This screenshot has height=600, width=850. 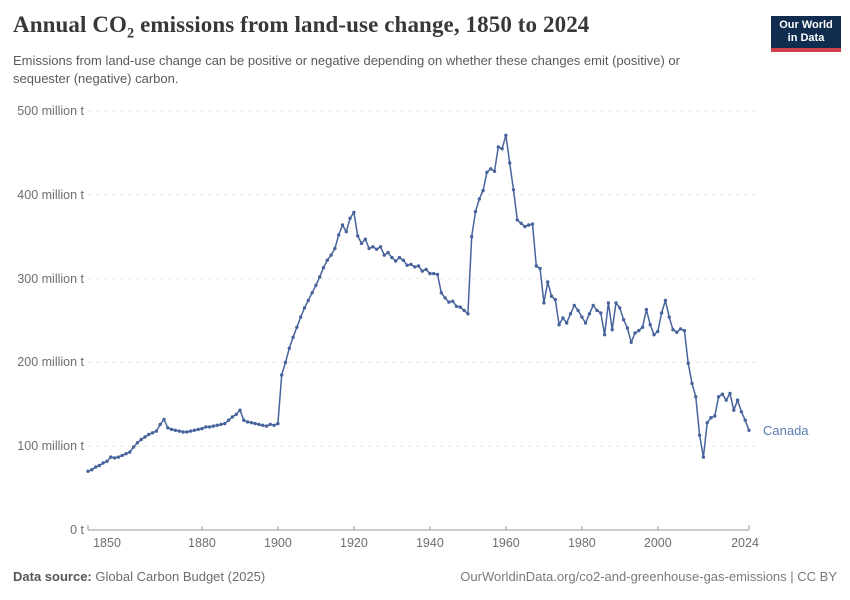 What do you see at coordinates (581, 543) in the screenshot?
I see `x-axis-tick-label: 1980` at bounding box center [581, 543].